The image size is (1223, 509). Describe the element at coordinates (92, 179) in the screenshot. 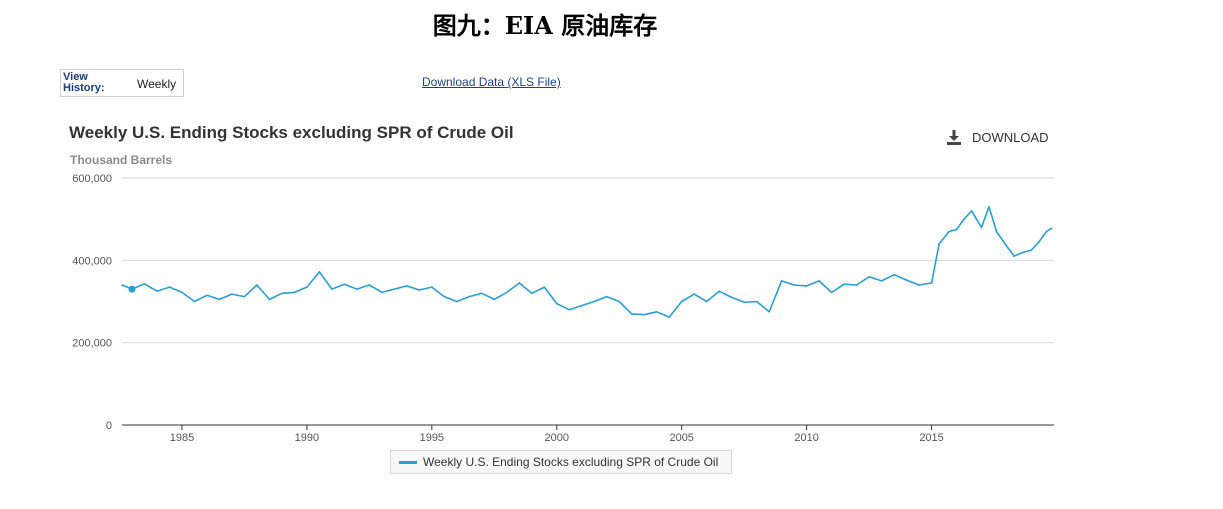

I see `y-tick-label: 600,000` at that location.